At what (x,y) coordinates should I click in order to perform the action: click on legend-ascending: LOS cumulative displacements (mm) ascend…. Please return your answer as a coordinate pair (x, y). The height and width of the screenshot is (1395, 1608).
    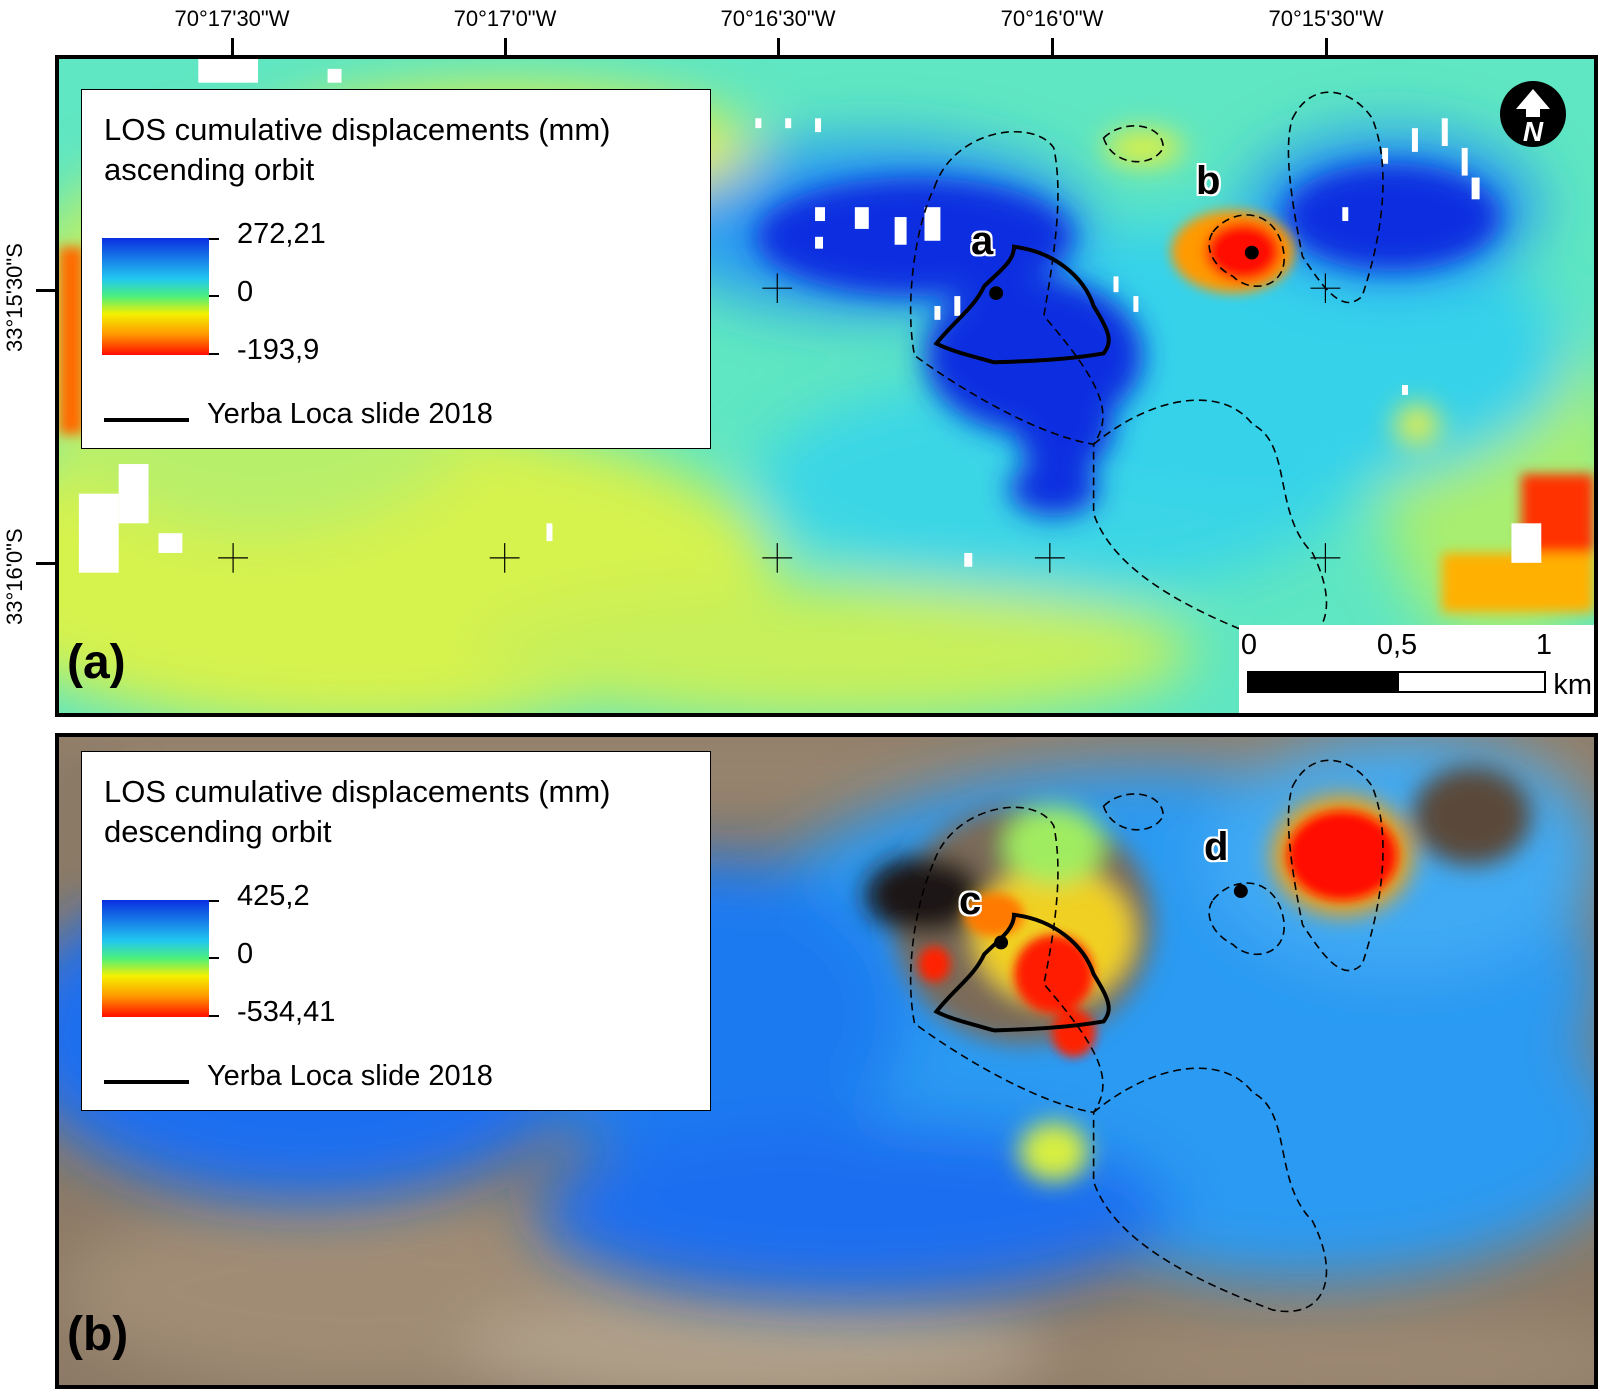
    Looking at the image, I should click on (396, 269).